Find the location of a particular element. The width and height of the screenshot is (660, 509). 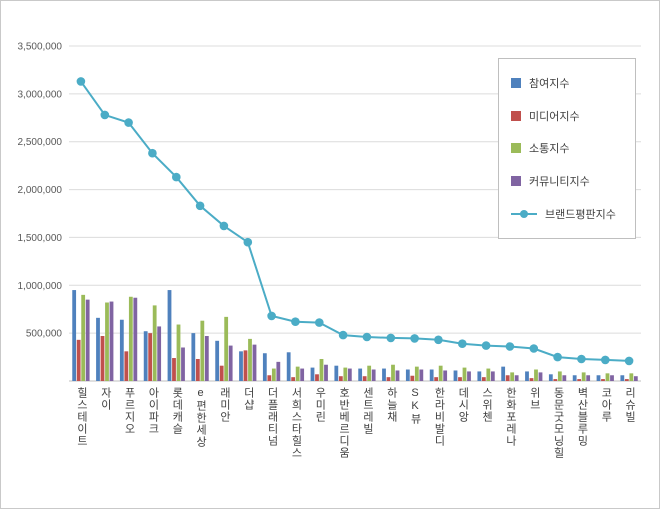

x-axis-label: 하늘채 is located at coordinates (391, 405).